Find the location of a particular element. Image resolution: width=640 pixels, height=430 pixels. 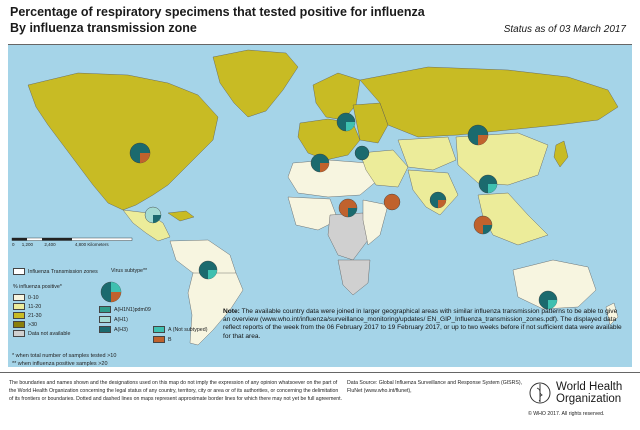

subtype-item-1: A(H1) is located at coordinates (113, 319).